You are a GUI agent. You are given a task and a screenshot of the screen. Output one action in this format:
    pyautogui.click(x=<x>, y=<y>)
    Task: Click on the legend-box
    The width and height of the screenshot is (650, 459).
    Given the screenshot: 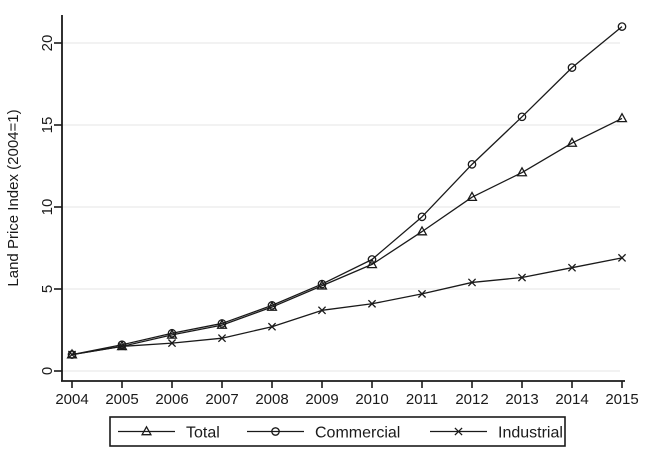 What is the action you would take?
    pyautogui.click(x=337, y=431)
    